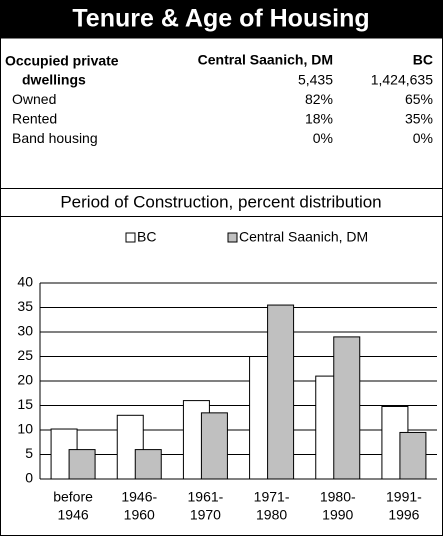 This screenshot has height=536, width=443. I want to click on y-tick-label: 30, so click(25, 331).